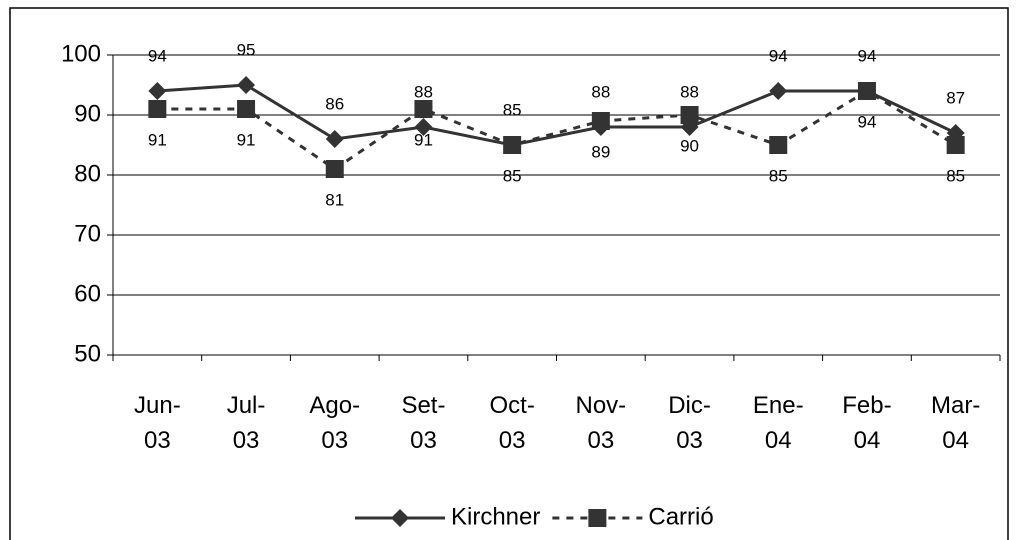 The image size is (1019, 540). What do you see at coordinates (81, 53) in the screenshot?
I see `y-tick-label: 100` at bounding box center [81, 53].